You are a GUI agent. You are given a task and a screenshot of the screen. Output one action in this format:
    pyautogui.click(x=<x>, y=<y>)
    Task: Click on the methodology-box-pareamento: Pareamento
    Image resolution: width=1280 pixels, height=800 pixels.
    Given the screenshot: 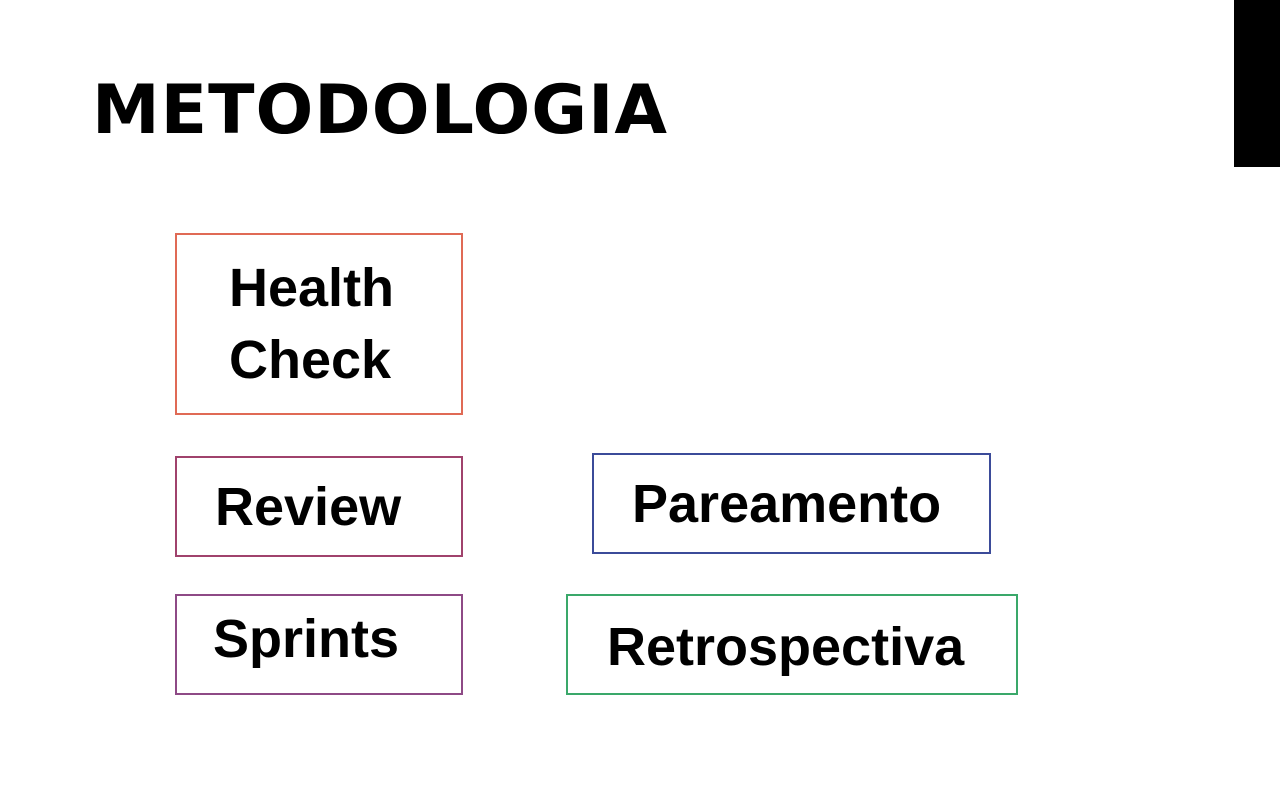 What is the action you would take?
    pyautogui.click(x=791, y=503)
    